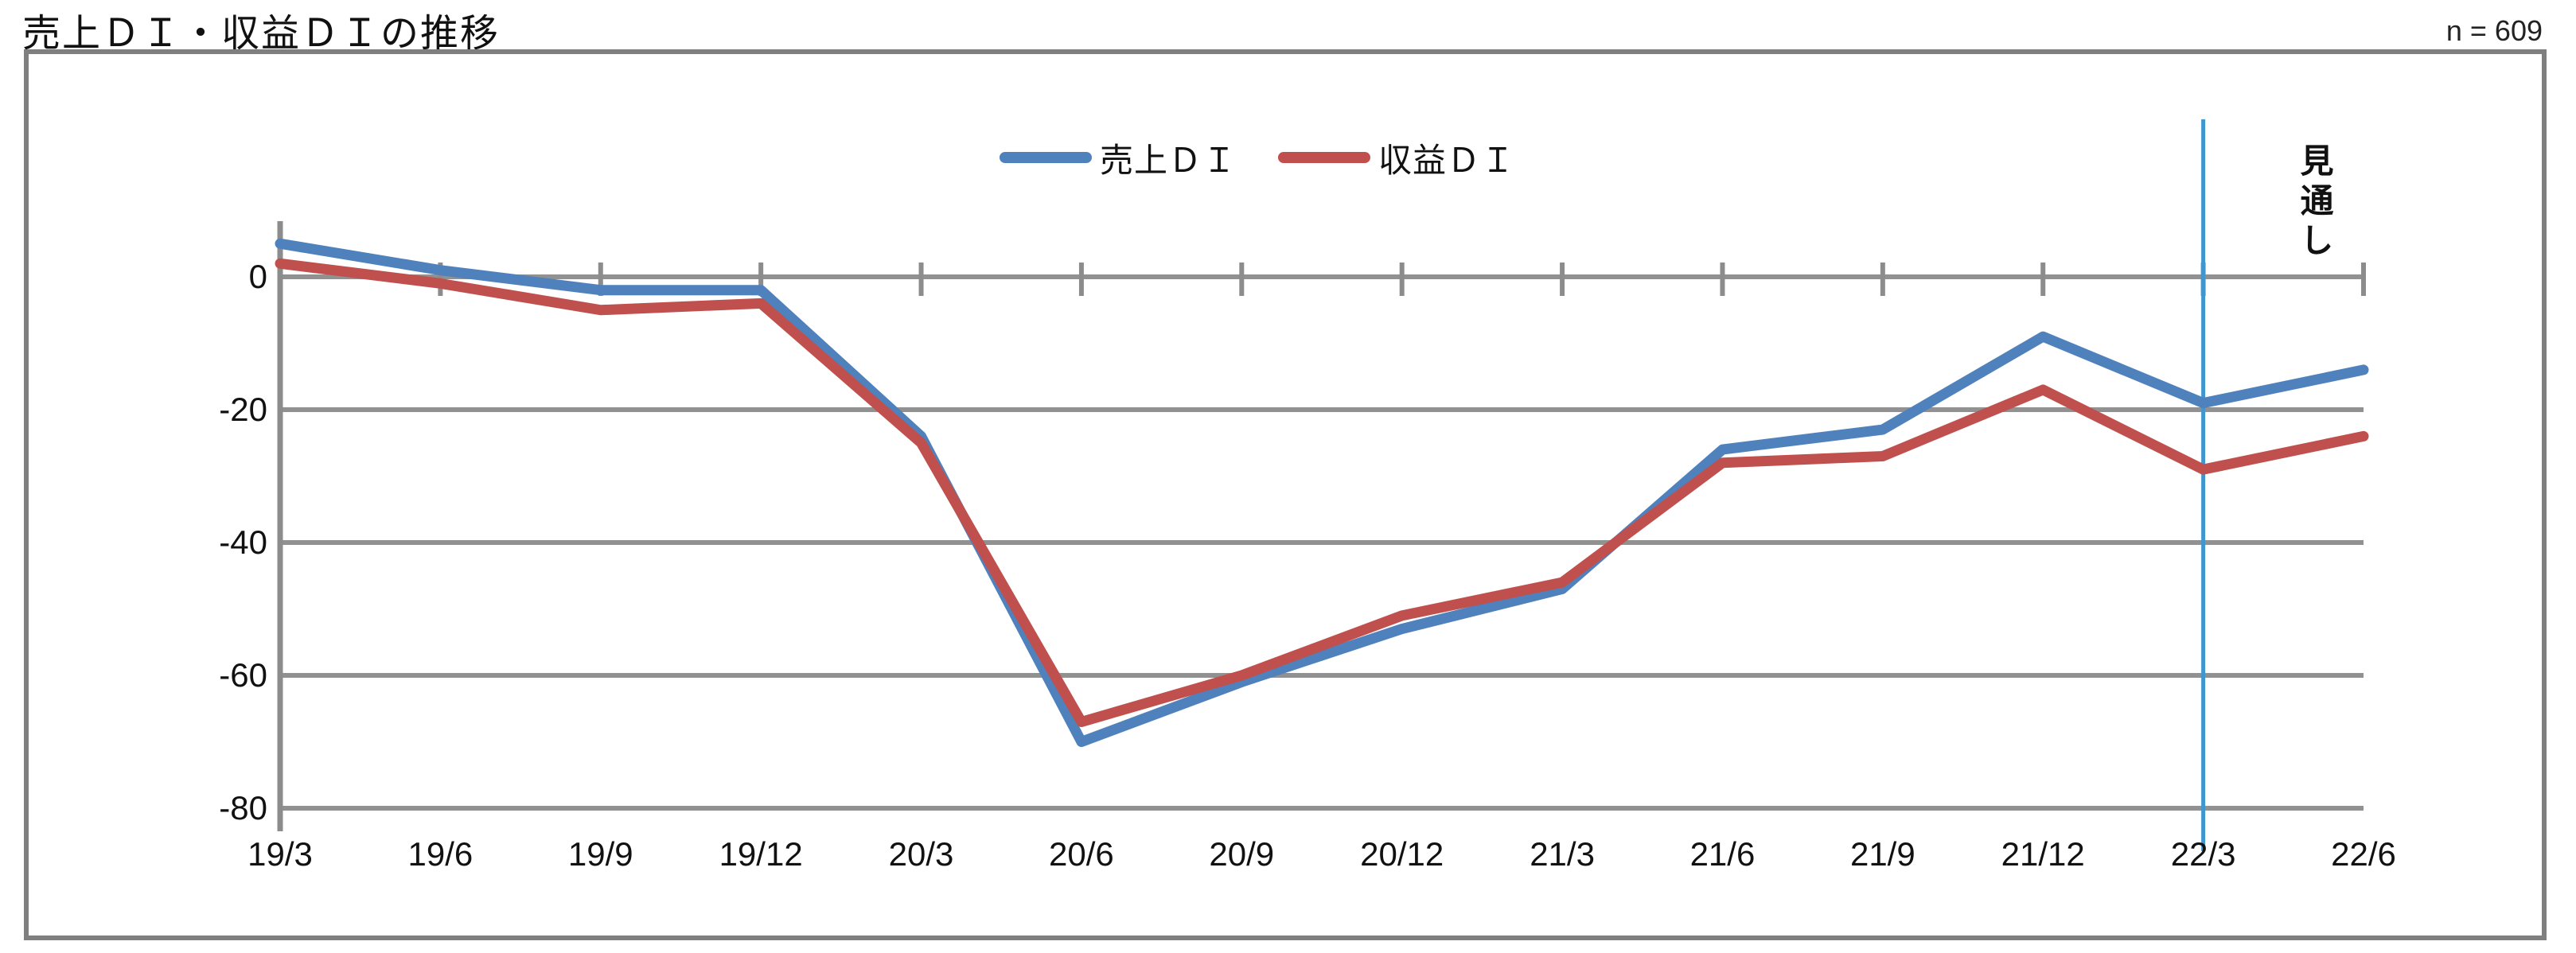 Image resolution: width=2576 pixels, height=953 pixels. I want to click on legend-label-sales: 売上ＤＩ, so click(1168, 160).